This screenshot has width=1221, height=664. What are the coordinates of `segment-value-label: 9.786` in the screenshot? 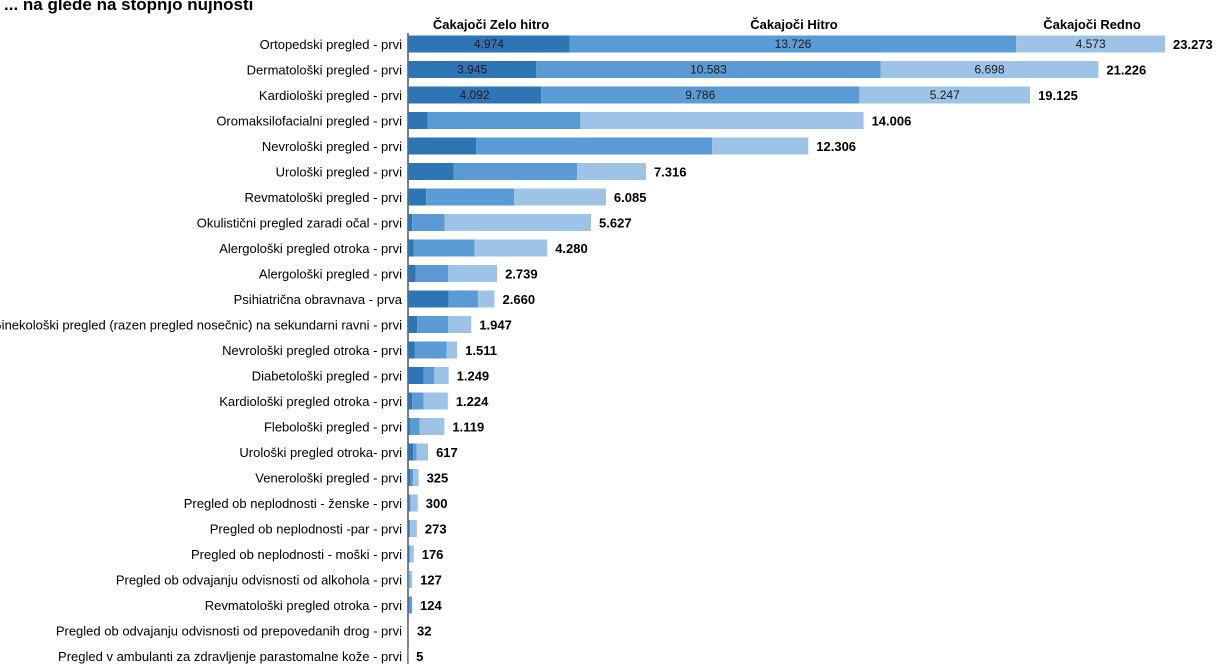 It's located at (700, 95).